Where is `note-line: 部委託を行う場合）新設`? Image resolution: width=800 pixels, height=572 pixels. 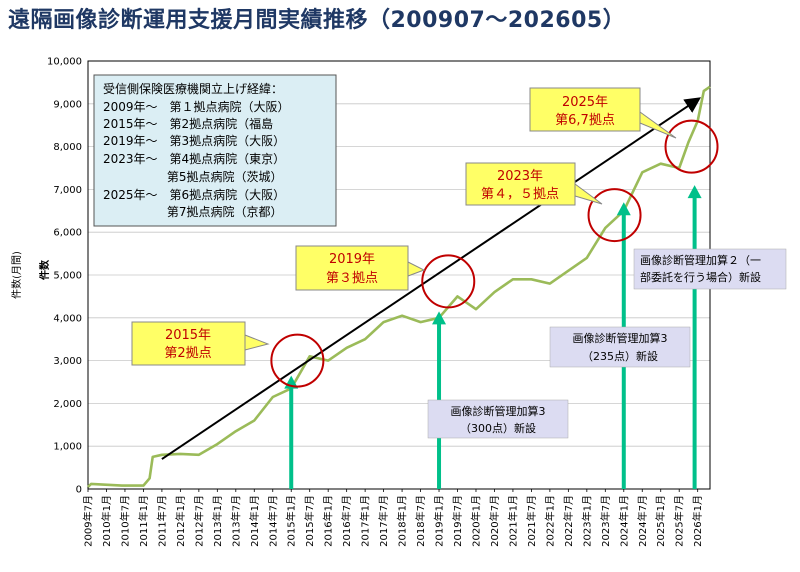
note-line: 部委託を行う場合）新設 is located at coordinates (700, 277).